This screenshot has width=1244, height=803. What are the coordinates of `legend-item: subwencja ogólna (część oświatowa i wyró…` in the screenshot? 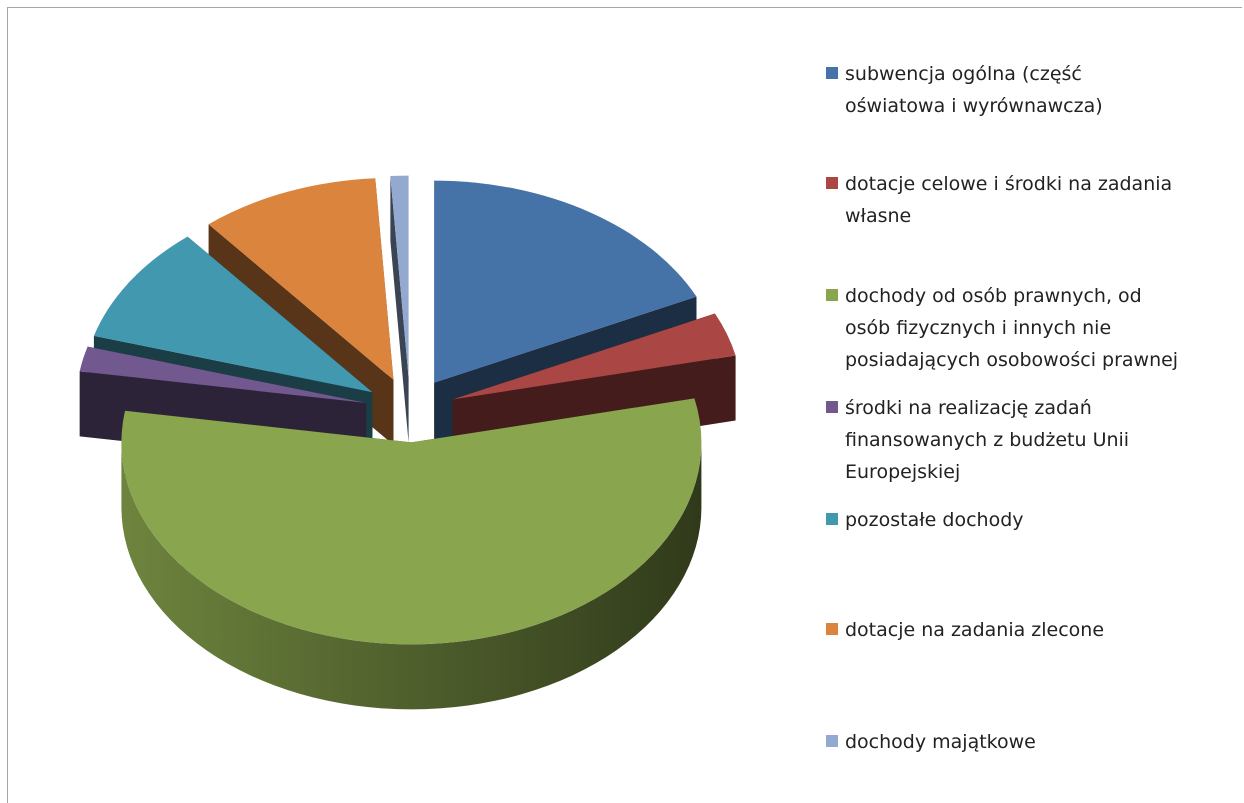 It's located at (1026, 90).